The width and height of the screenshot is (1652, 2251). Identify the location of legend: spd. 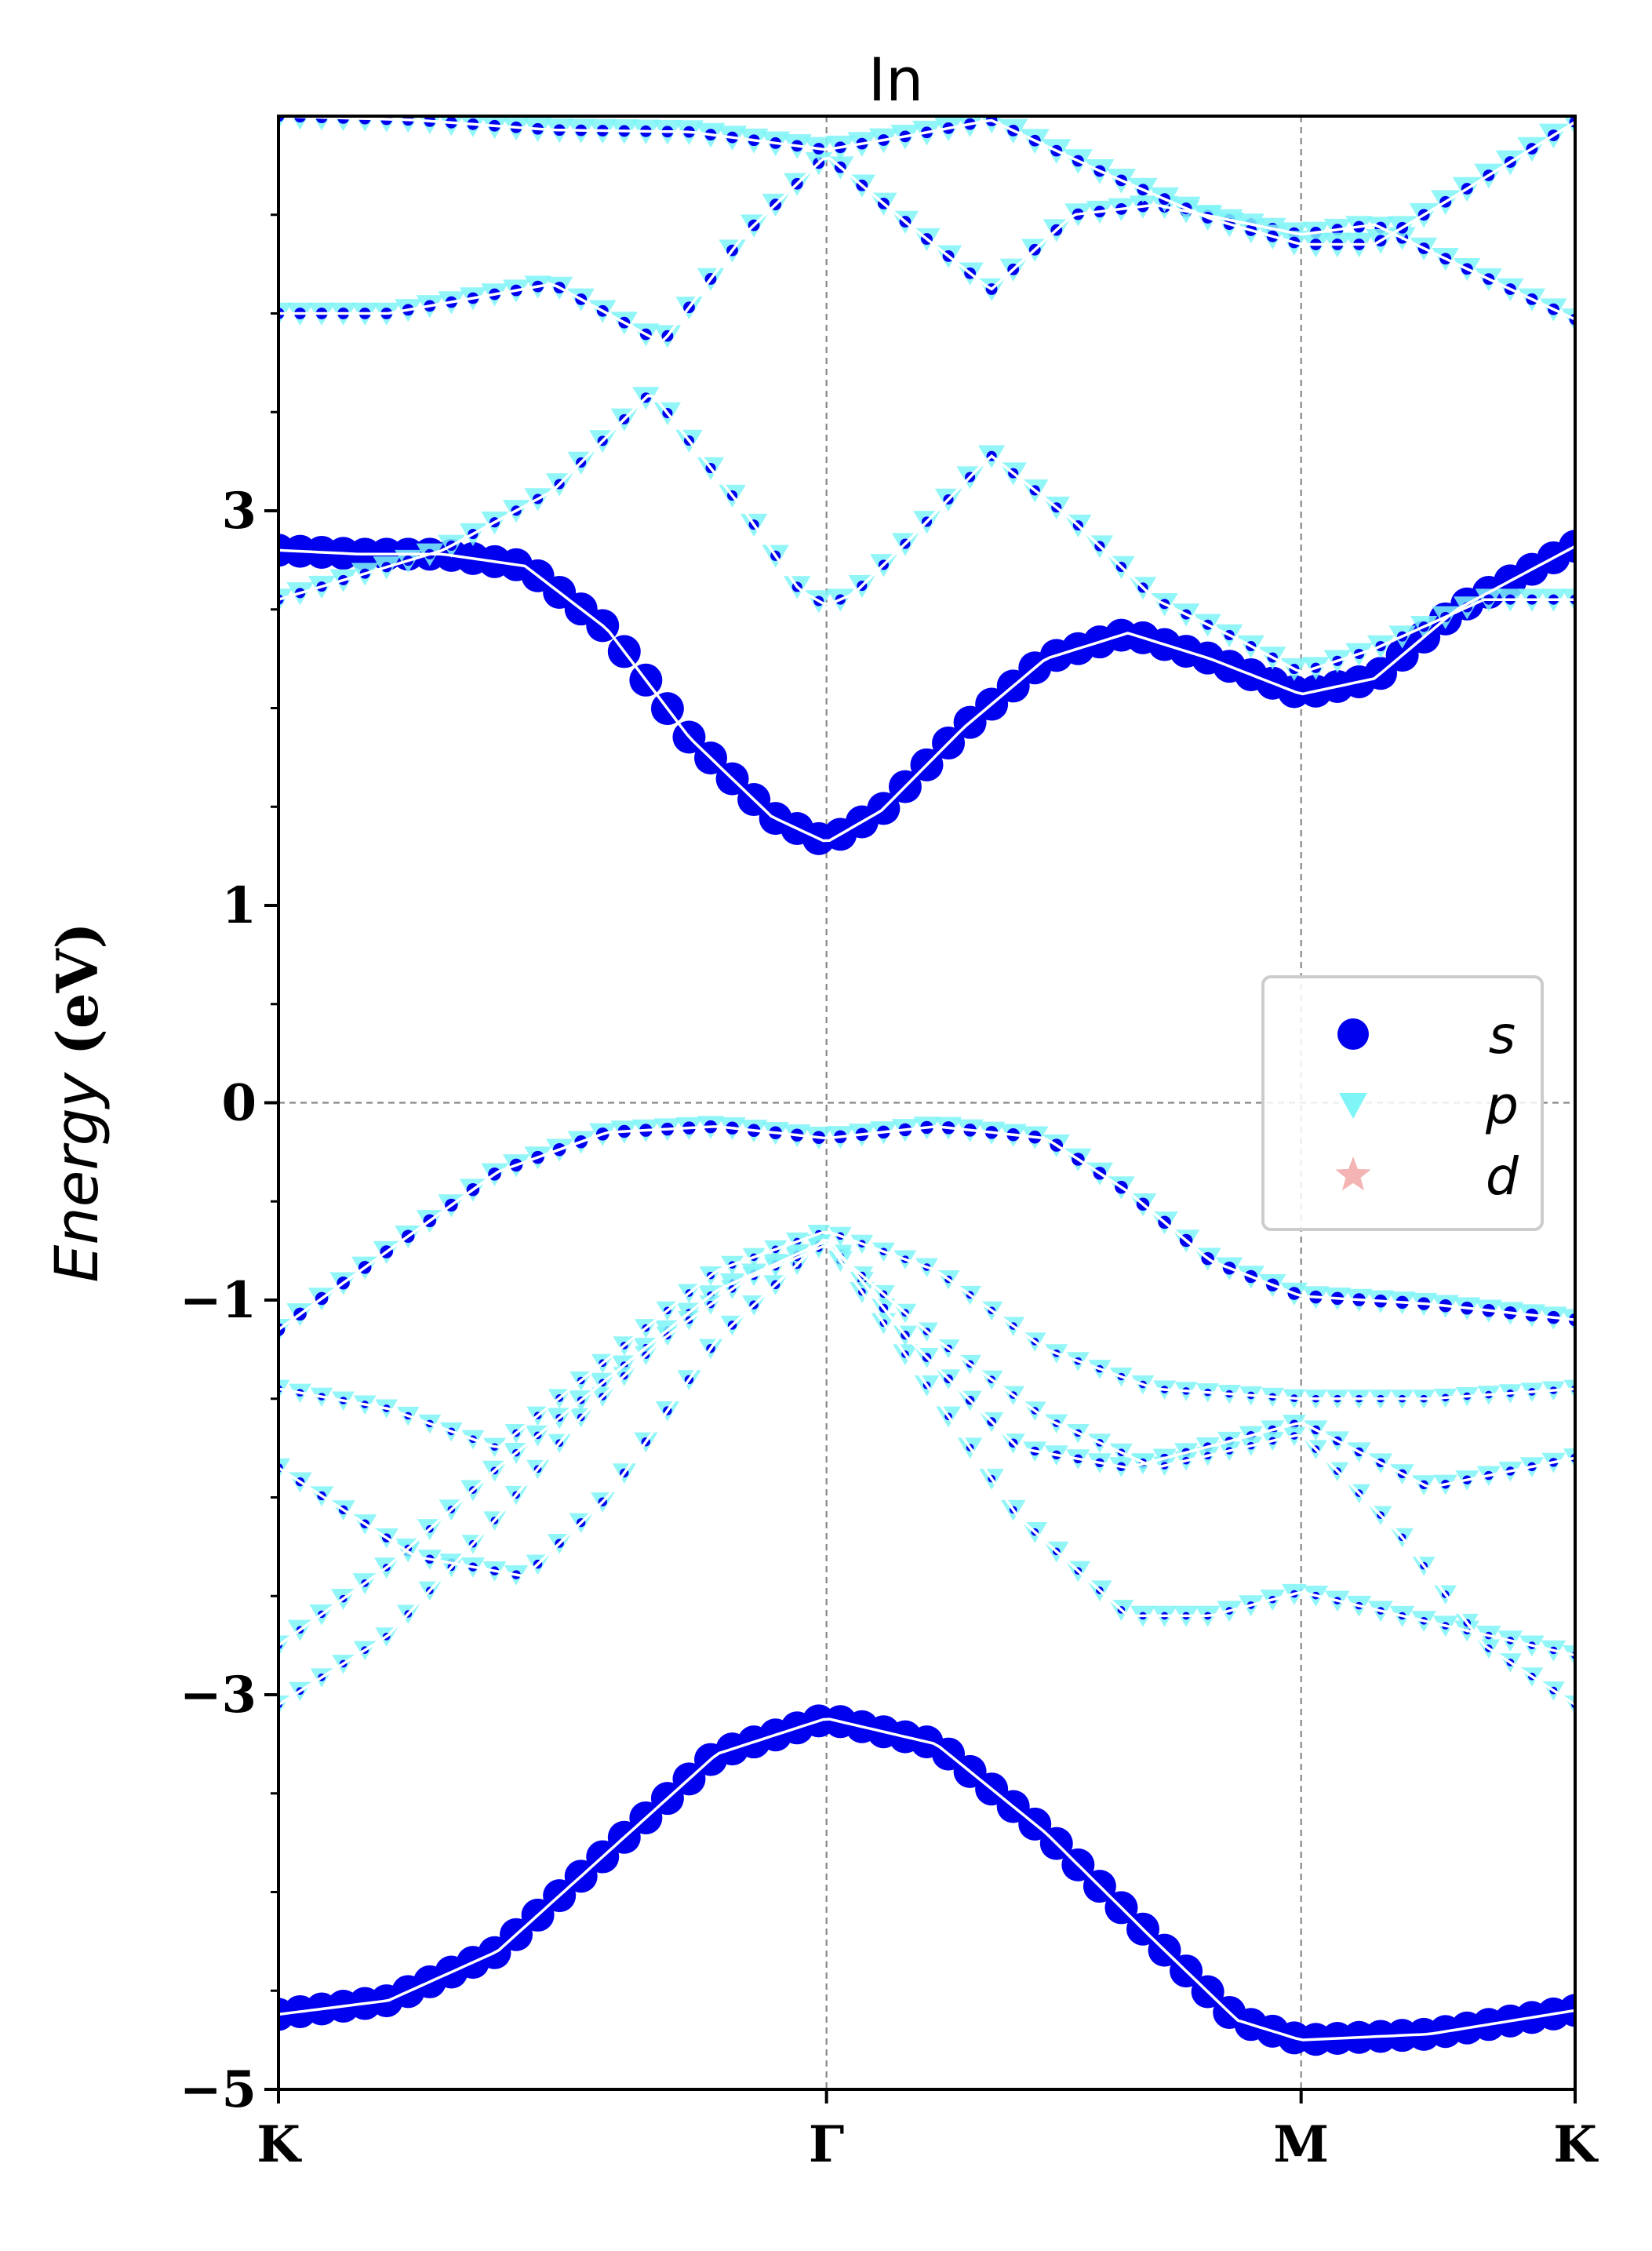
(1403, 1103).